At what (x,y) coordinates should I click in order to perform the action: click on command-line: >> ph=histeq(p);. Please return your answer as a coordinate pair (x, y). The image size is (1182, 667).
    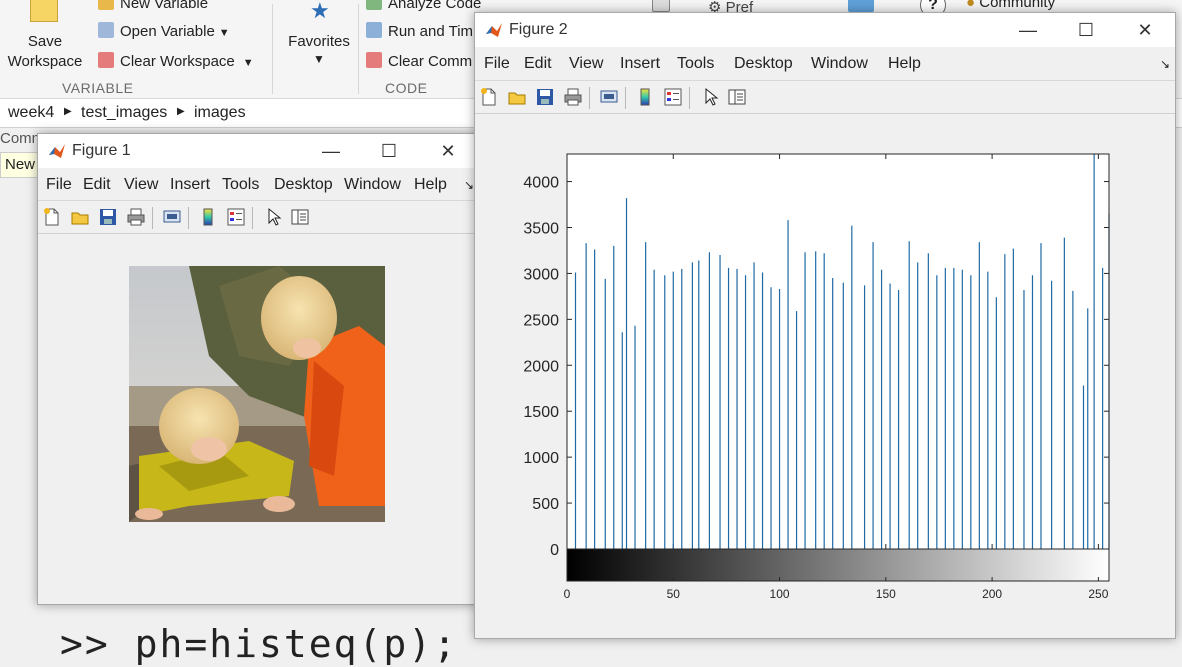
    Looking at the image, I should click on (259, 644).